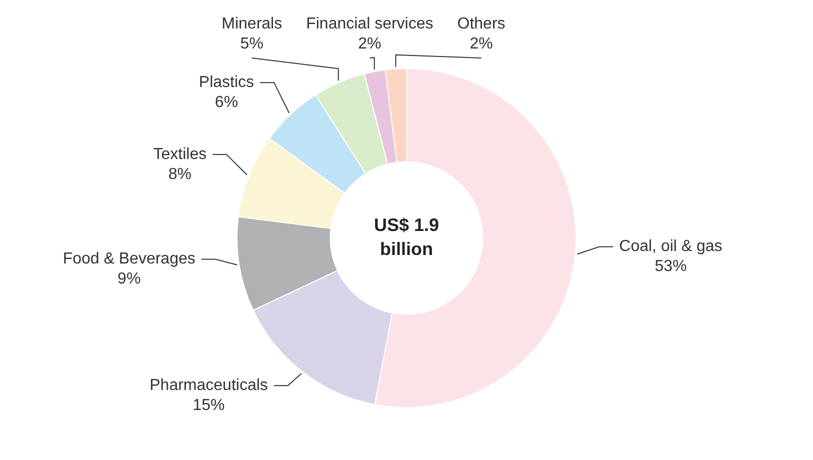  Describe the element at coordinates (670, 267) in the screenshot. I see `data-label: 53%` at that location.